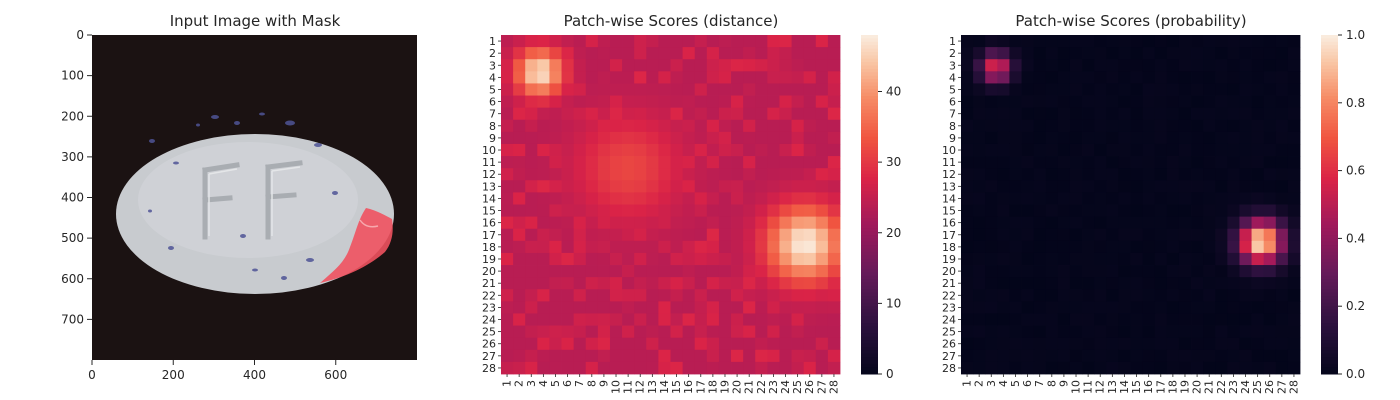 The image size is (1400, 400). Describe the element at coordinates (489, 198) in the screenshot. I see `y-tick-label: 14` at that location.